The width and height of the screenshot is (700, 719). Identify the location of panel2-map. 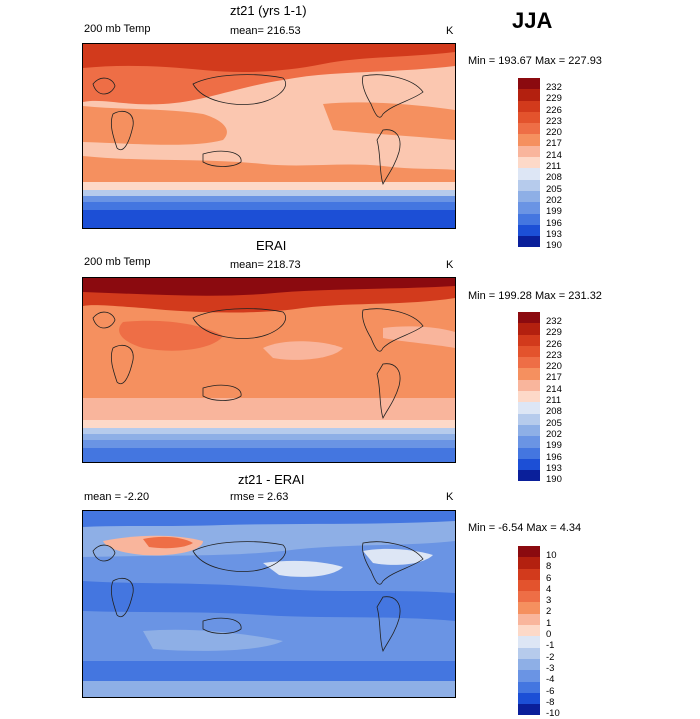
(269, 370).